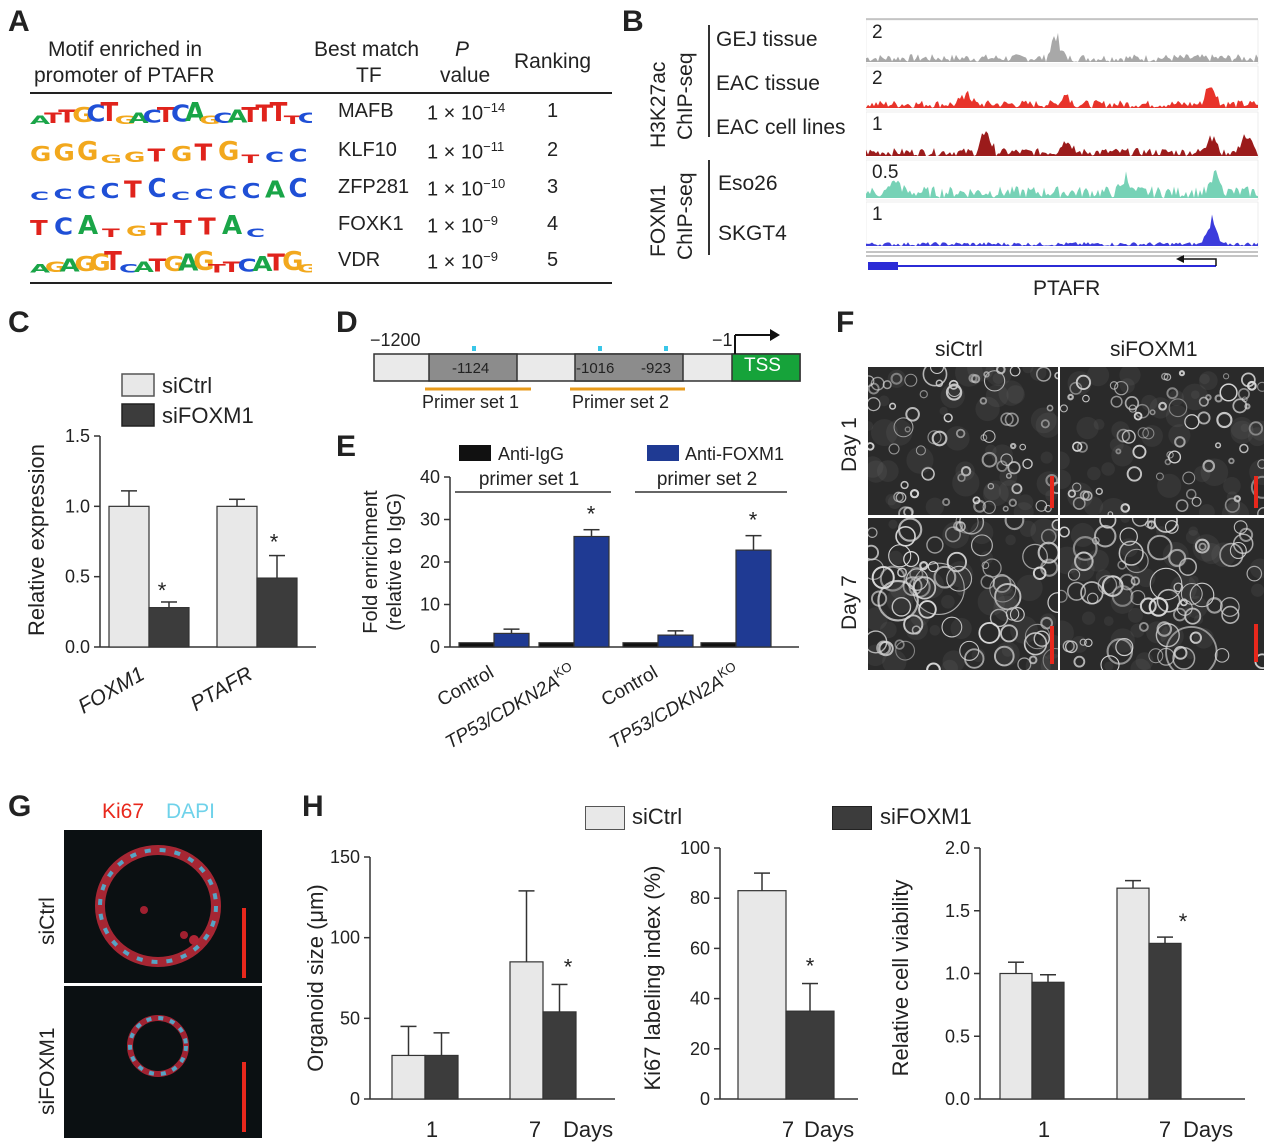 The image size is (1269, 1146). Describe the element at coordinates (430, 562) in the screenshot. I see `y-tick-label: 20` at that location.